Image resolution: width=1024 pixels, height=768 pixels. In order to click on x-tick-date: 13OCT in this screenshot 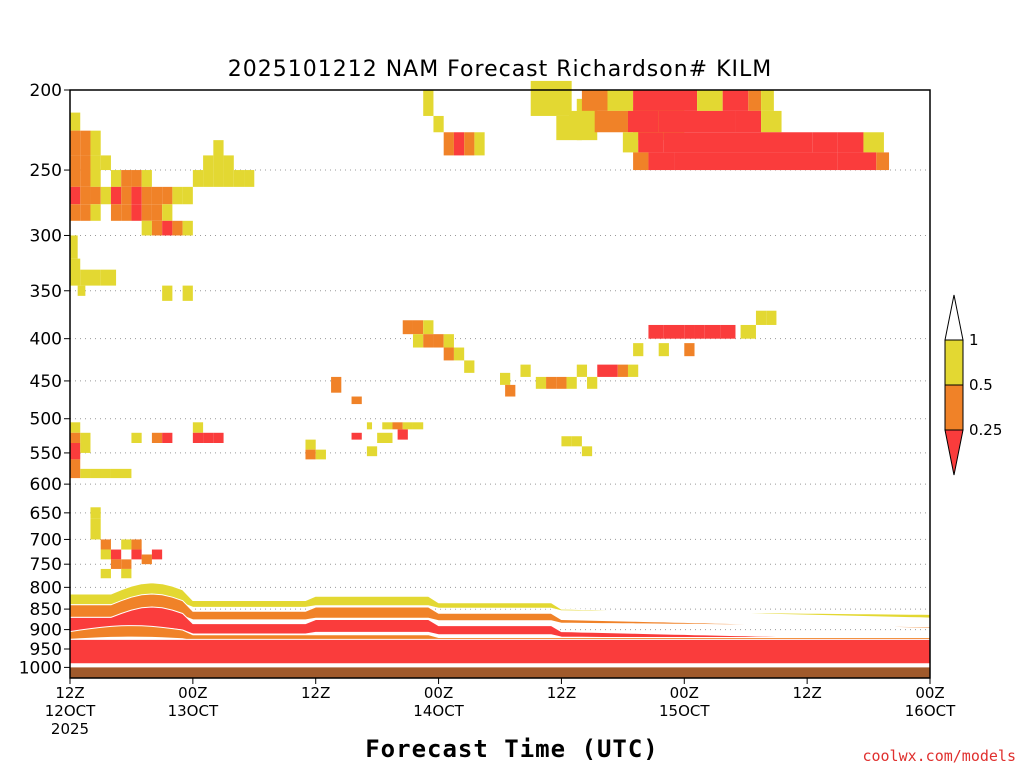, I will do `click(193, 711)`.